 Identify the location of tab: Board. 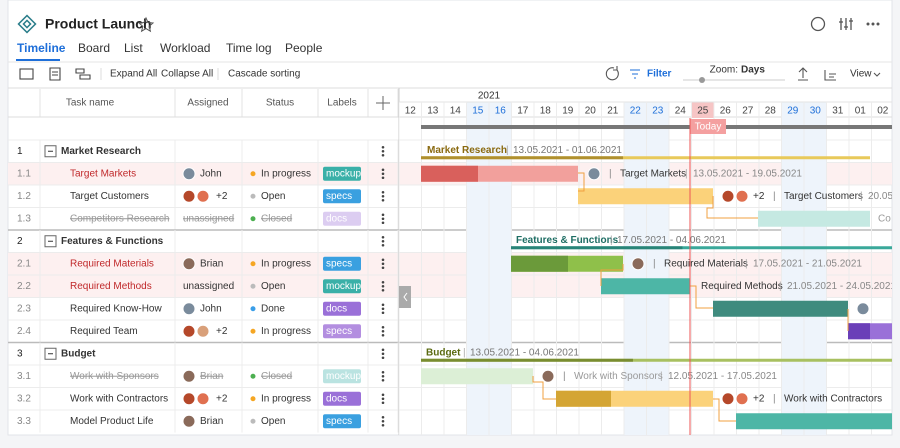
(94, 48).